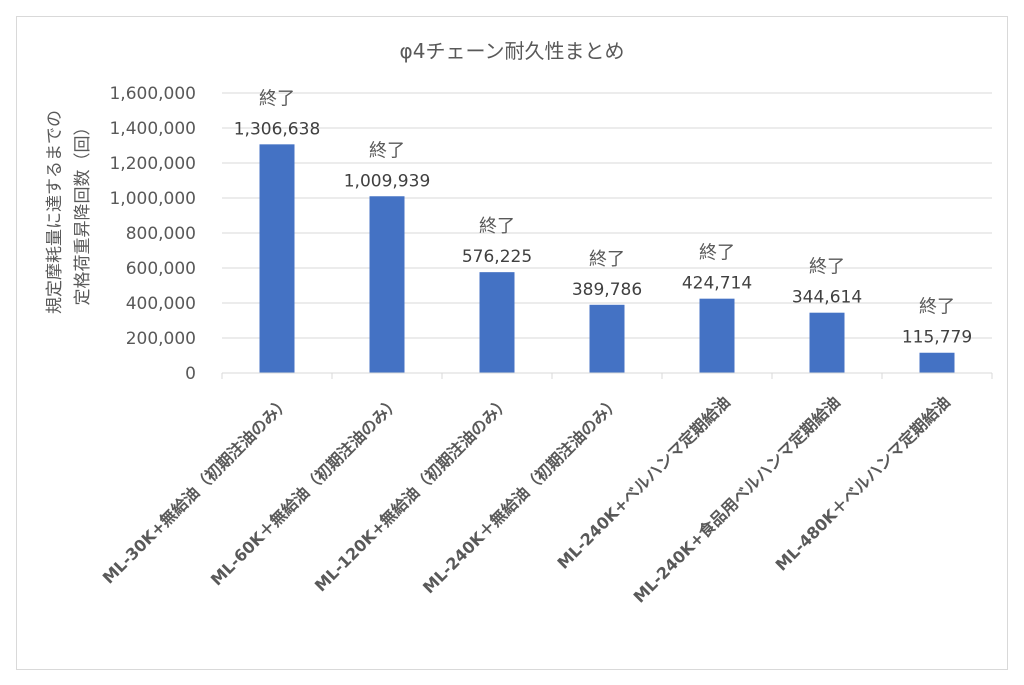 This screenshot has width=1024, height=685. What do you see at coordinates (607, 290) in the screenshot?
I see `data-label: 389,786` at bounding box center [607, 290].